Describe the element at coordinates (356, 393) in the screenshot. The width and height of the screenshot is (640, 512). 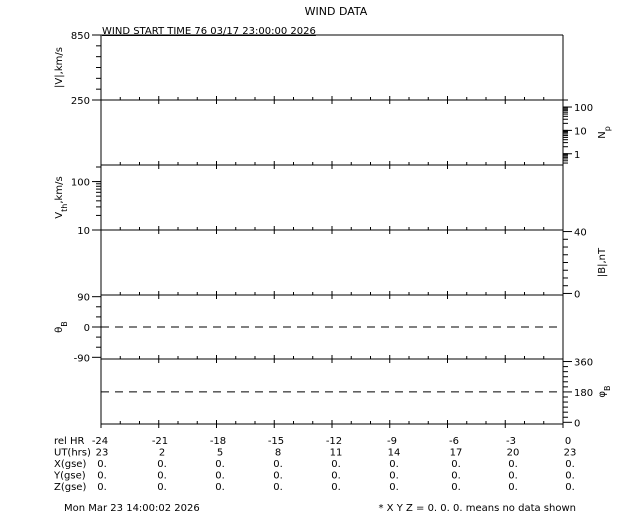
I see `panel-5: 360 180 0 φB` at that location.